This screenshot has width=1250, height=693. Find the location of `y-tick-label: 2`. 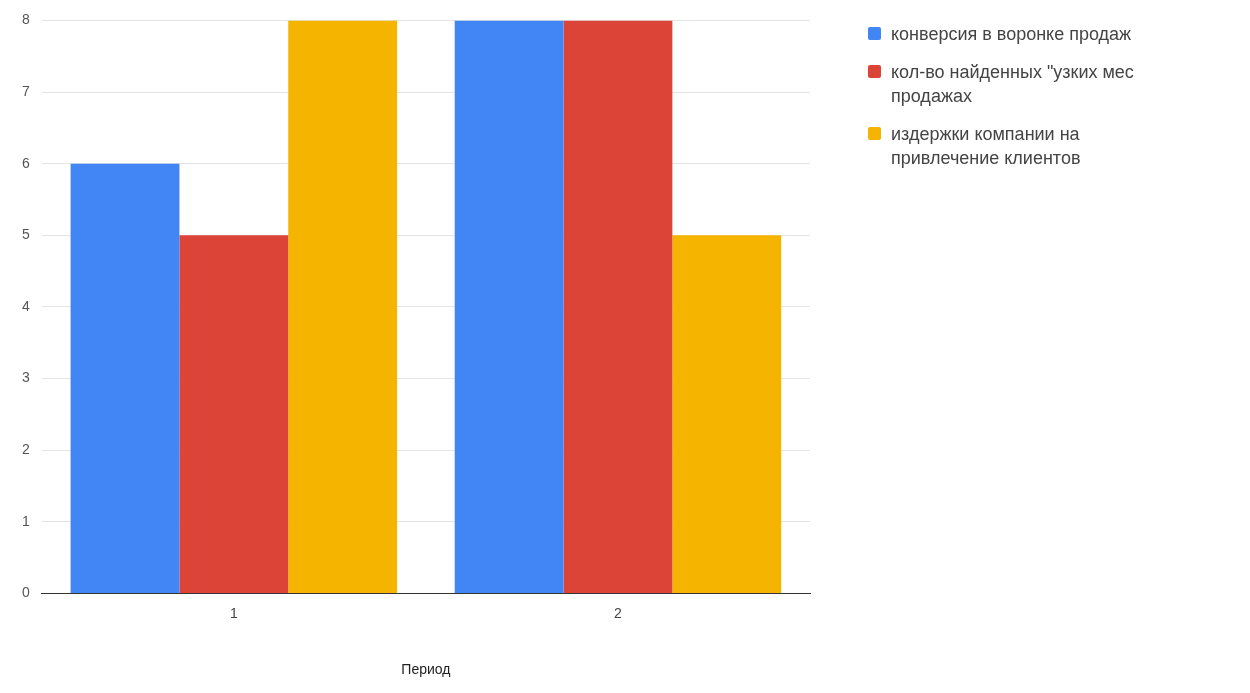

y-tick-label: 2 is located at coordinates (25, 449).